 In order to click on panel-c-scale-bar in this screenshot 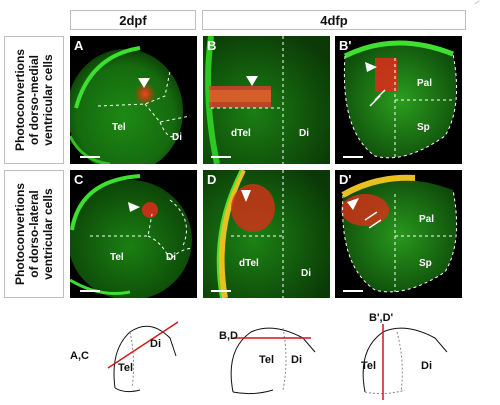, I will do `click(90, 291)`.